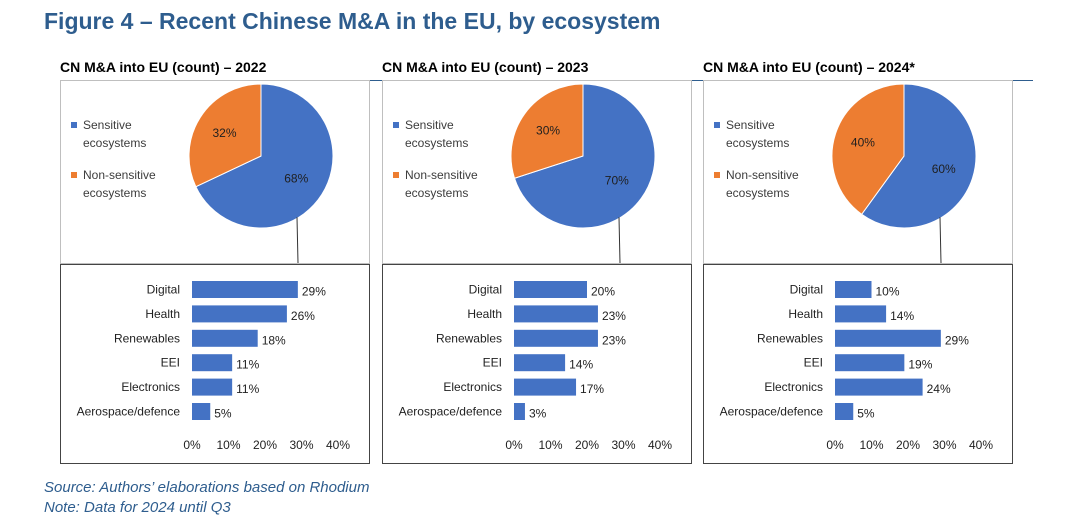  I want to click on note-text: Note: Data for 2024 until Q3, so click(137, 507).